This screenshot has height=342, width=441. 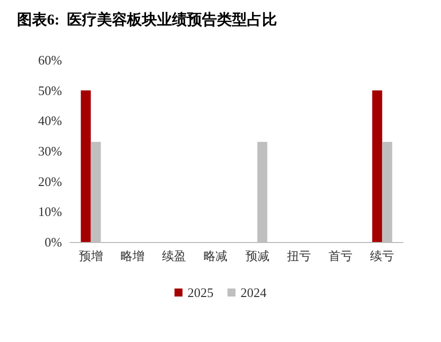 What do you see at coordinates (50, 120) in the screenshot?
I see `y-tick-label: 40%` at bounding box center [50, 120].